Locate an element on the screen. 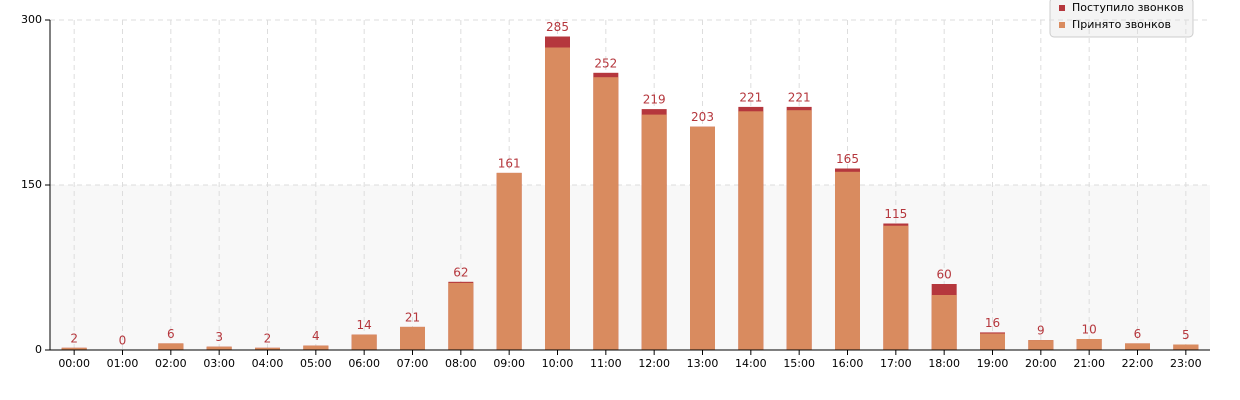 The height and width of the screenshot is (400, 1240). x-tick-label: 23:00 is located at coordinates (1186, 363).